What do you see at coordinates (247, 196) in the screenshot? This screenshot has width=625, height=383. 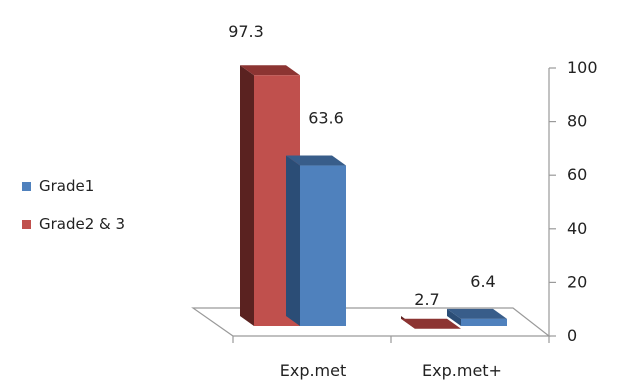 I see `bar-exp-met-grade2-3-side` at bounding box center [247, 196].